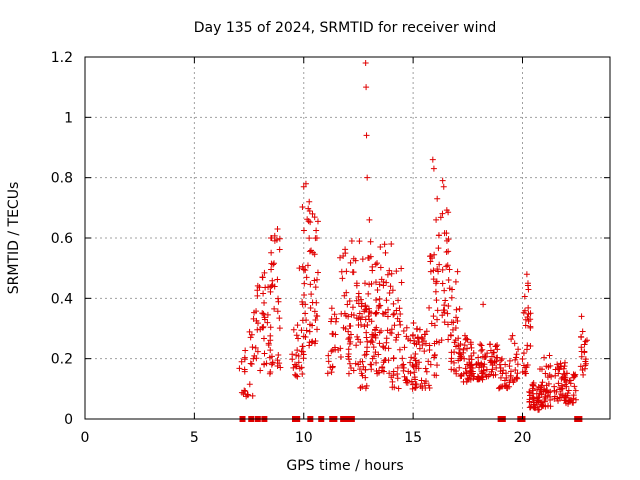  I want to click on y-tick-label: 0.6, so click(62, 239).